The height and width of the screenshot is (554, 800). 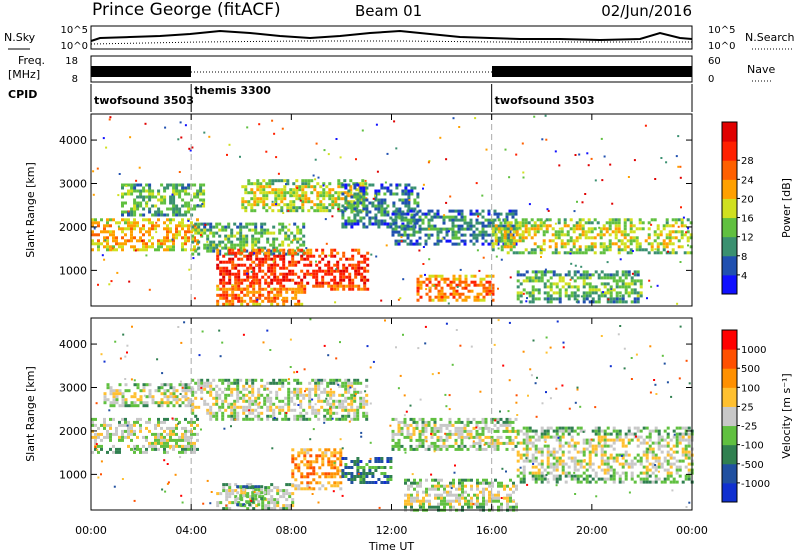 I want to click on colorbar-tick-label: -1000, so click(x=755, y=484).